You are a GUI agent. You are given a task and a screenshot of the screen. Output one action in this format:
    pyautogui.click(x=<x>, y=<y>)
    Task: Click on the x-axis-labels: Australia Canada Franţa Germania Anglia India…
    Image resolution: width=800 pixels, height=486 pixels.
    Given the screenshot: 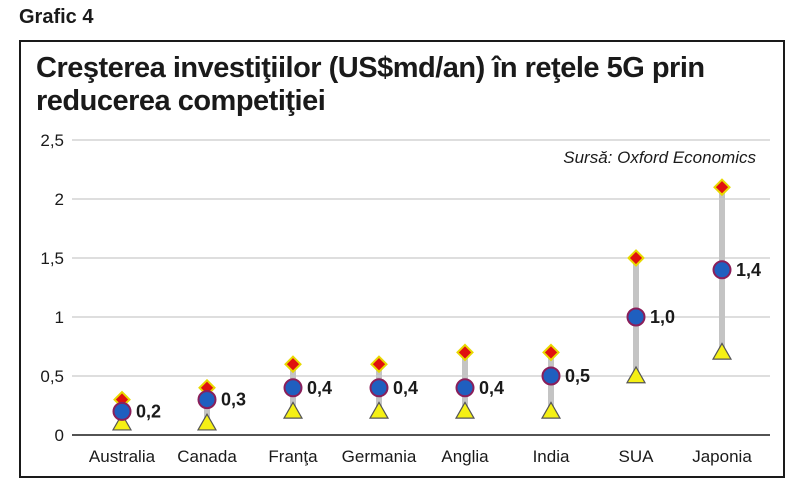 What is the action you would take?
    pyautogui.click(x=420, y=456)
    